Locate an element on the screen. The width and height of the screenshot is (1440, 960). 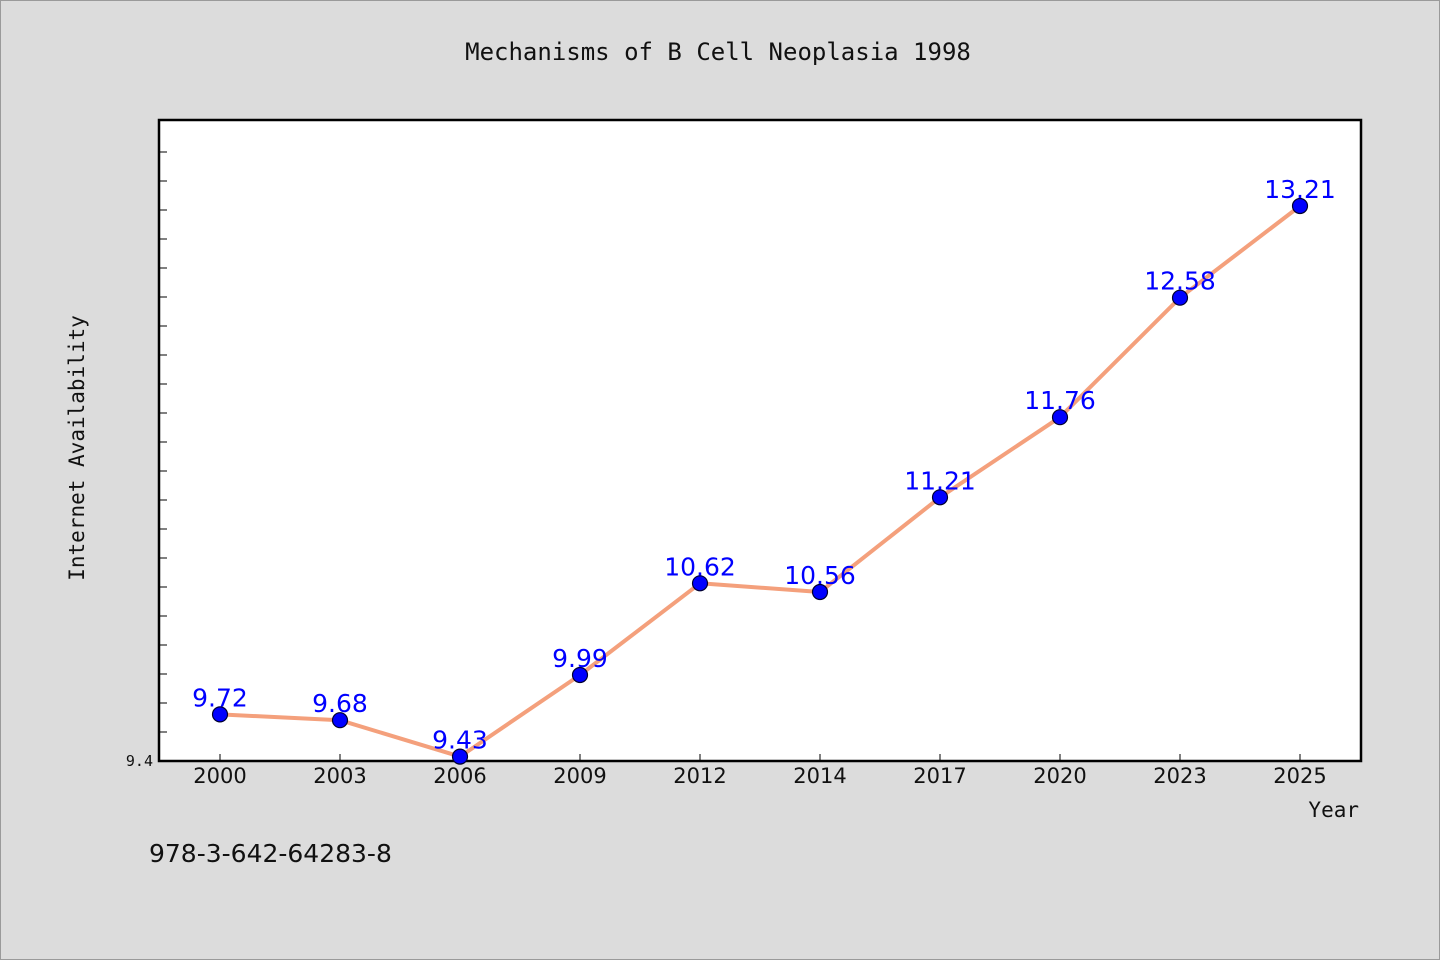
y-minor-ticks is located at coordinates (163, 442).